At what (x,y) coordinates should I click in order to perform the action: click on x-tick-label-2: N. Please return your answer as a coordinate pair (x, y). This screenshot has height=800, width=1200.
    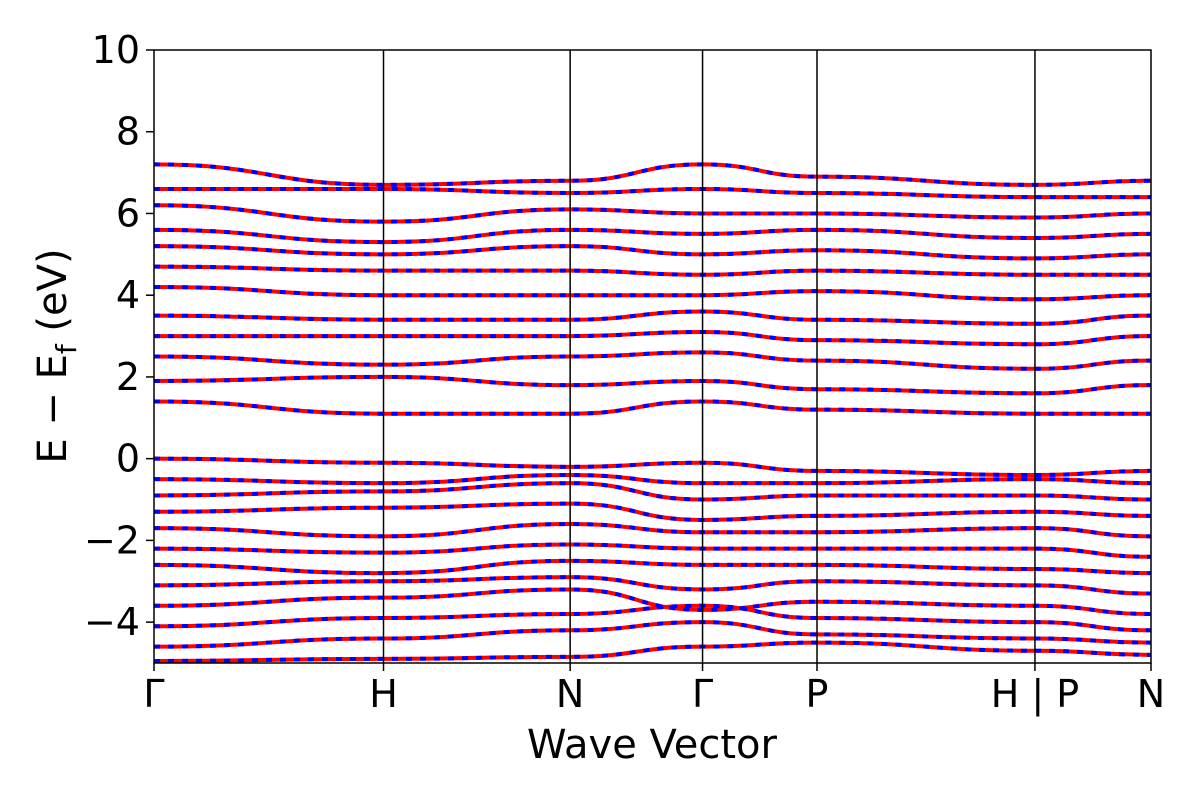
    Looking at the image, I should click on (570, 694).